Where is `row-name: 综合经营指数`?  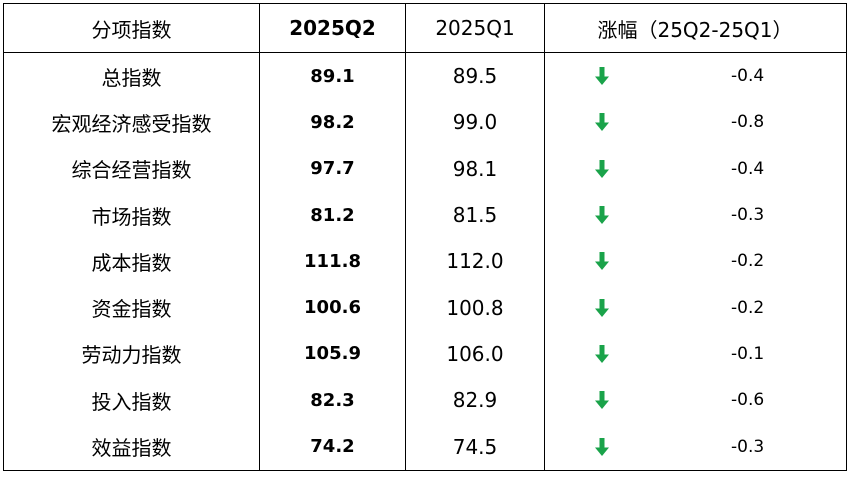
row-name: 综合经营指数 is located at coordinates (132, 168).